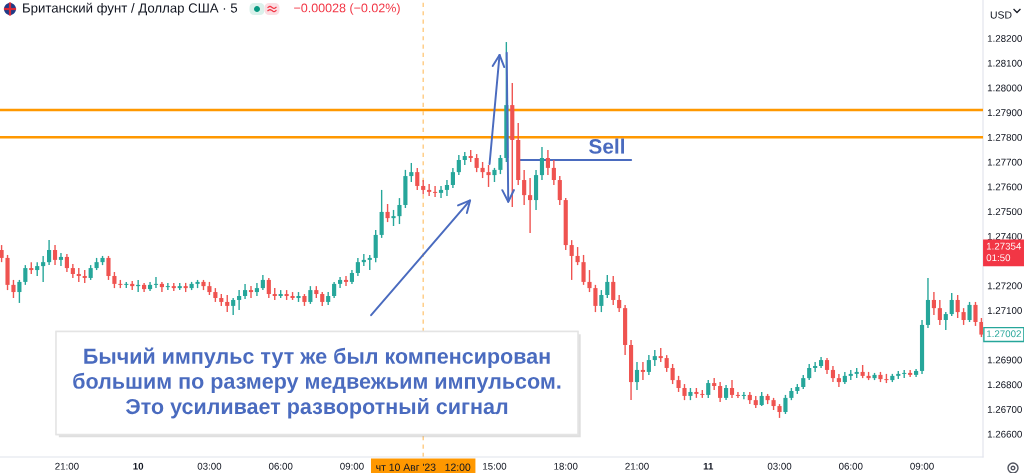  Describe the element at coordinates (1004, 187) in the screenshot. I see `y-tick-label: 1.27600` at that location.